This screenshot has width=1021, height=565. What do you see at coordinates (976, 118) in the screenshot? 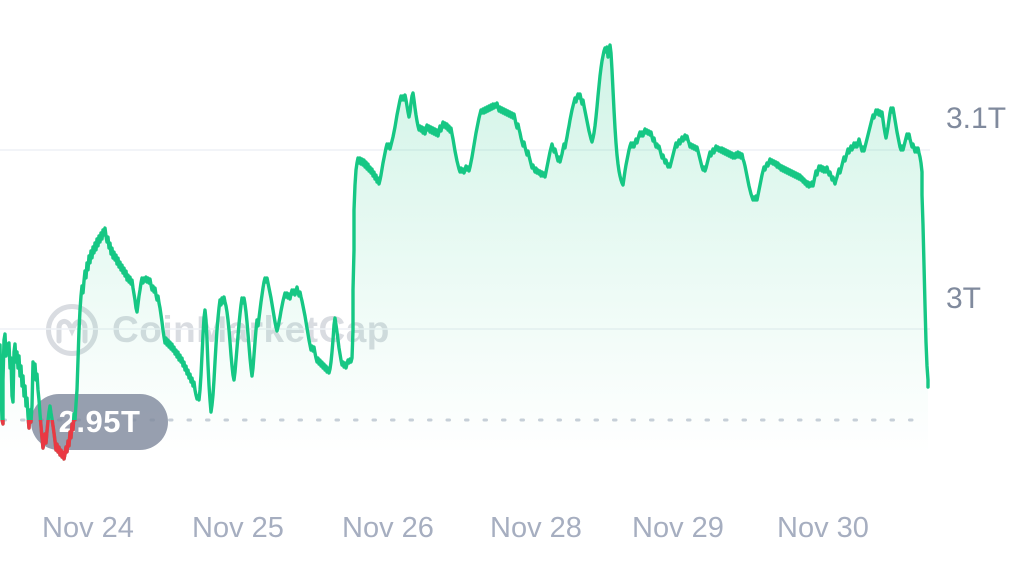
I see `y-axis-label: 3.1T` at bounding box center [976, 118].